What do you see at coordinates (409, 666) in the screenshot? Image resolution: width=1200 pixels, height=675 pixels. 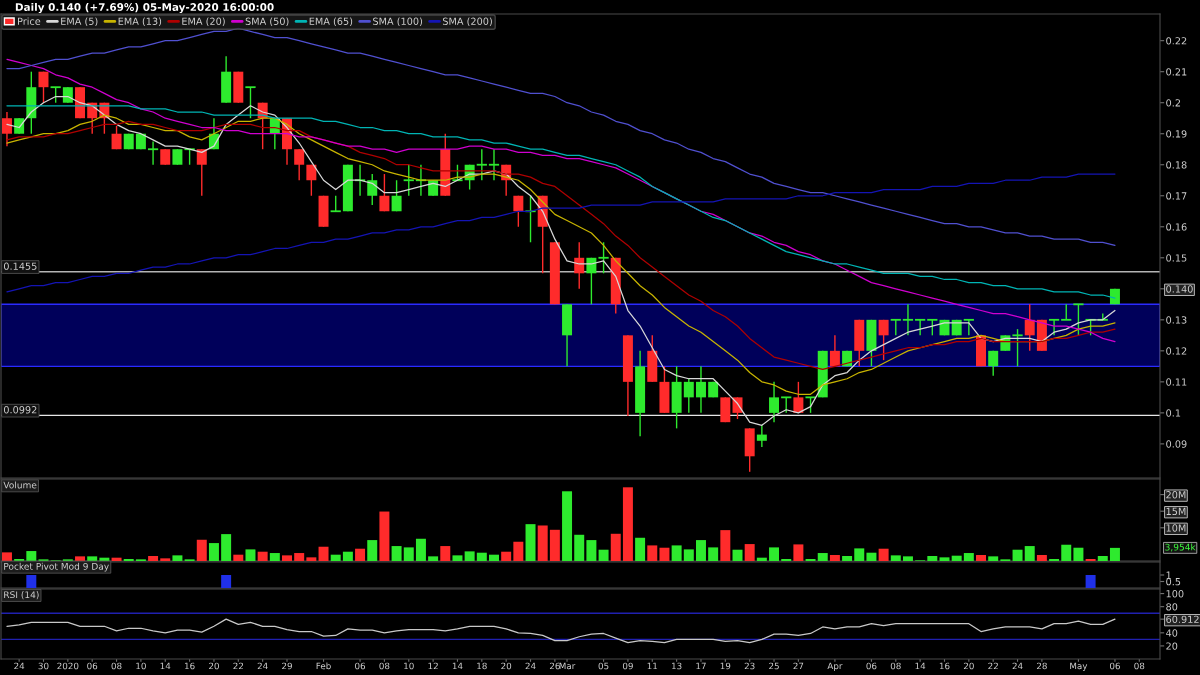 I see `x-tick-label: 10` at bounding box center [409, 666].